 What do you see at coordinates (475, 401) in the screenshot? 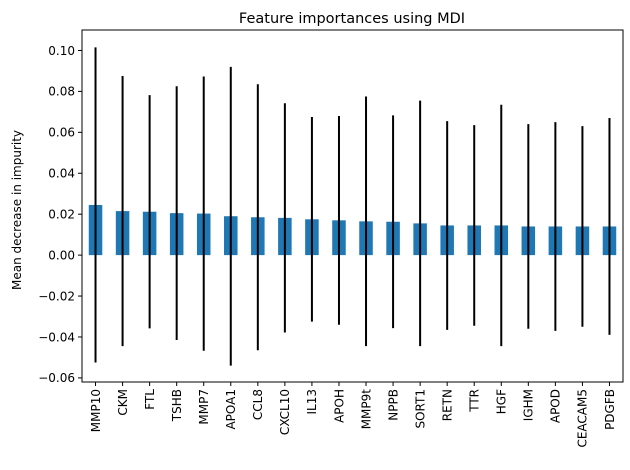
I see `x-tick-label: TTR` at bounding box center [475, 401].